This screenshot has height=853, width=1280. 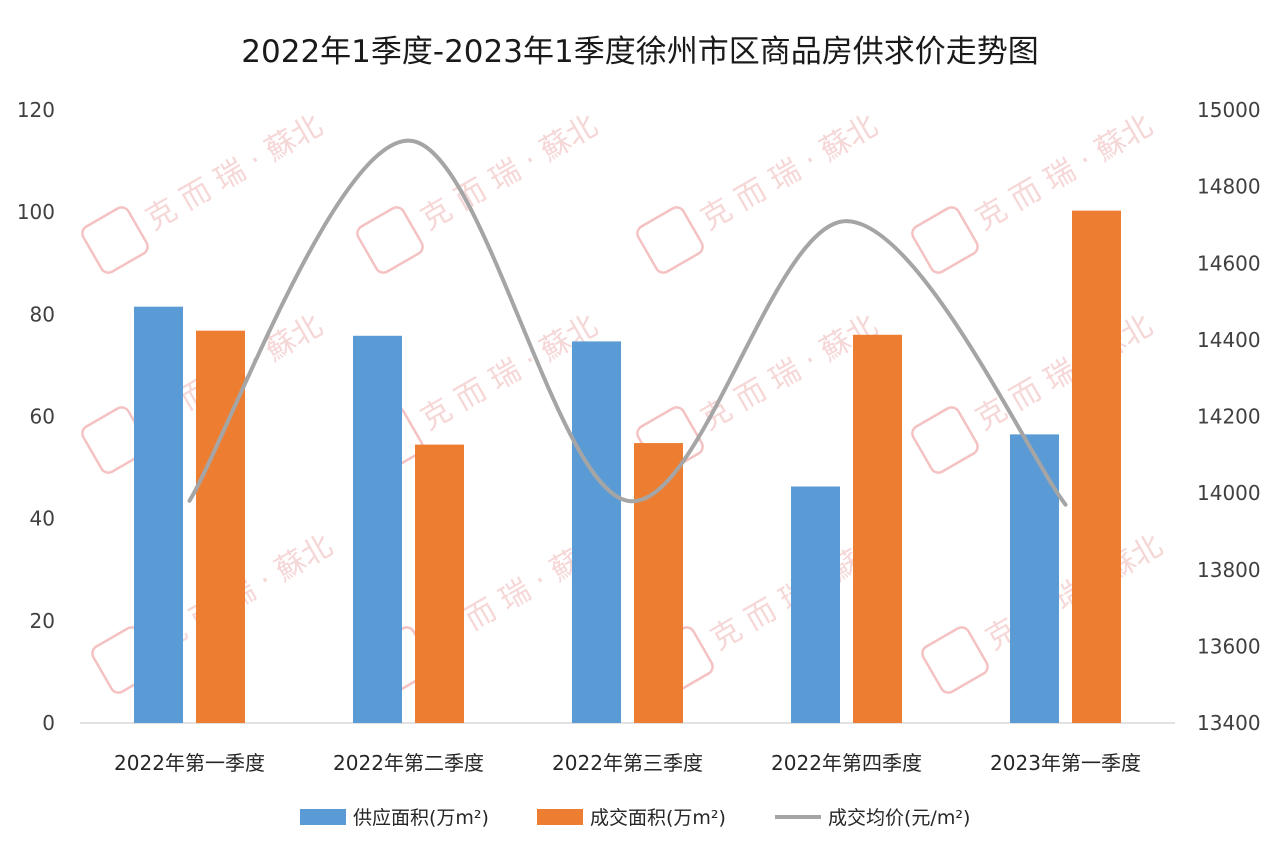 I want to click on y-right-tick-label: 13600, so click(x=1229, y=646).